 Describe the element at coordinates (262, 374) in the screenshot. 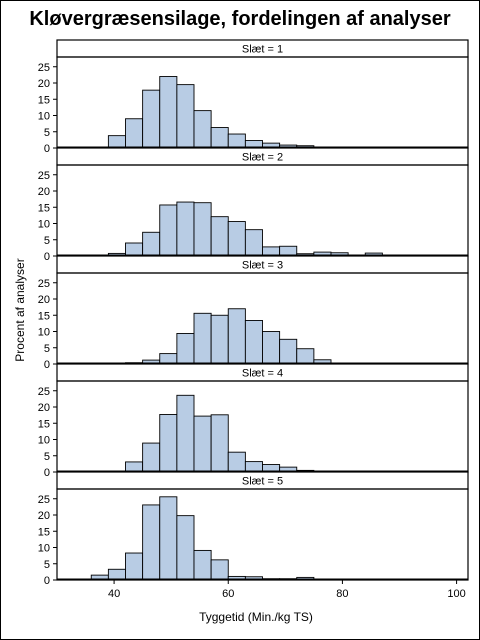

I see `panel-strip-label: Slæt = 4` at that location.